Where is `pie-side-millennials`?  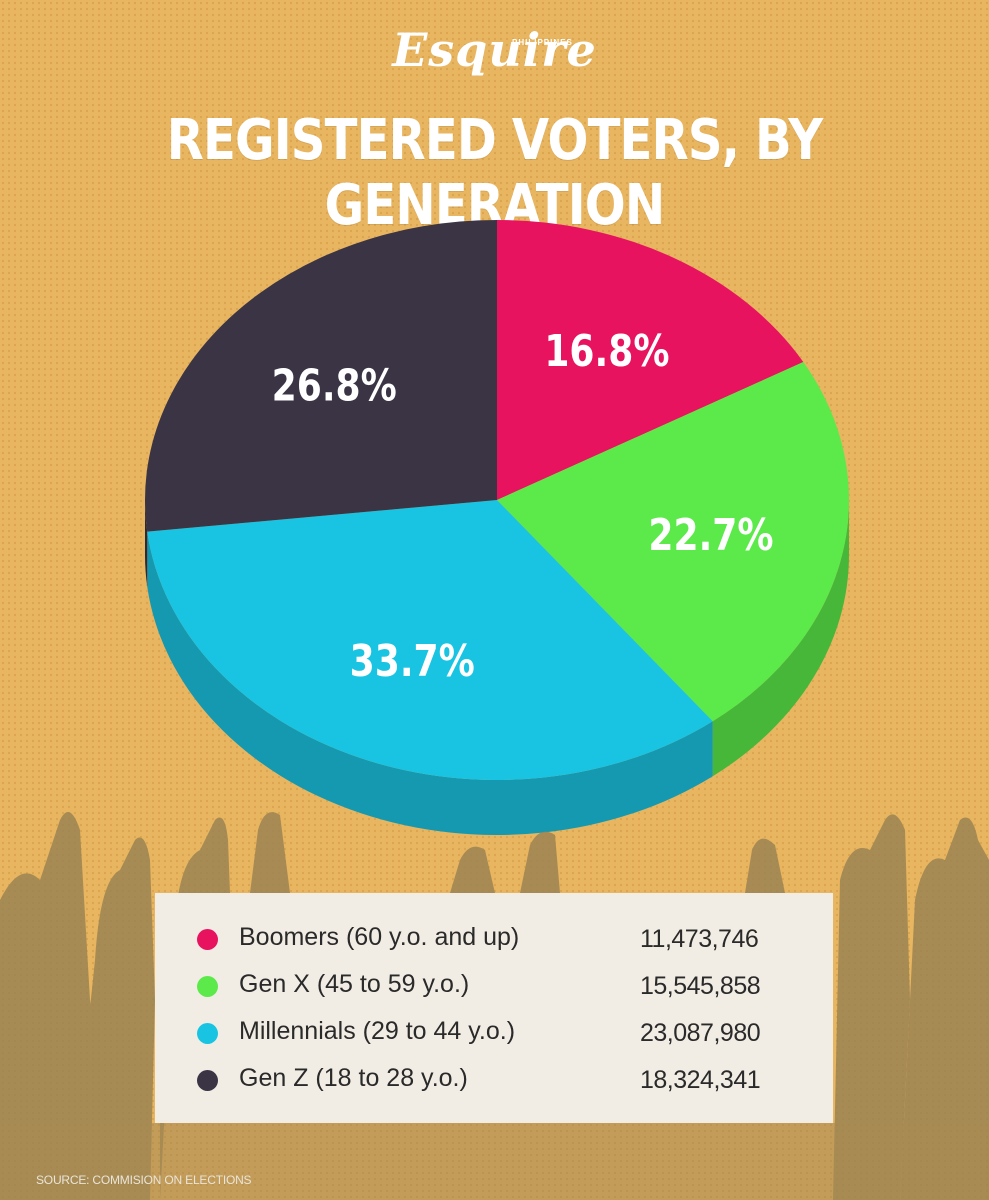
pie-side-millennials is located at coordinates (430, 683).